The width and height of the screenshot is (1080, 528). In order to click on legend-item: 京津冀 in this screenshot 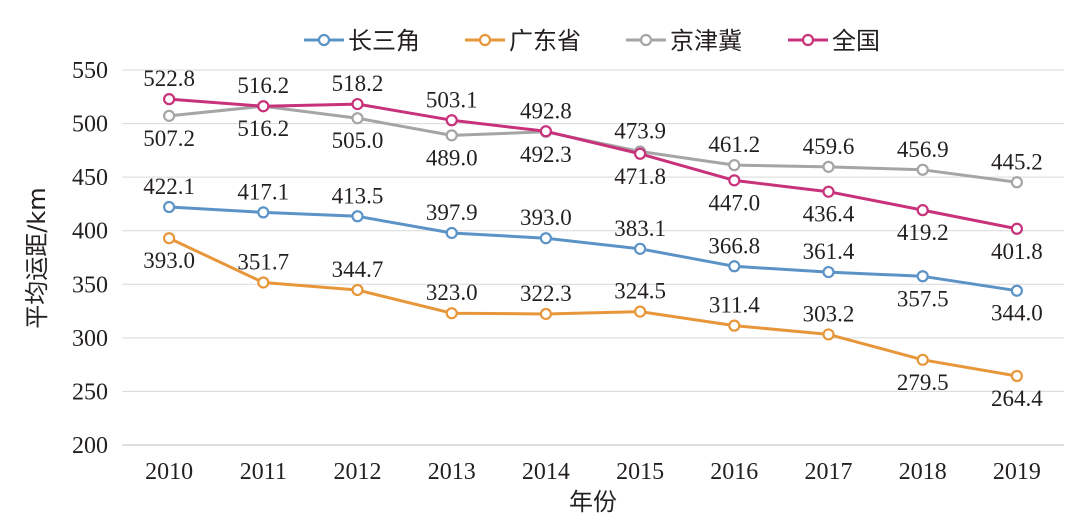, I will do `click(684, 41)`.